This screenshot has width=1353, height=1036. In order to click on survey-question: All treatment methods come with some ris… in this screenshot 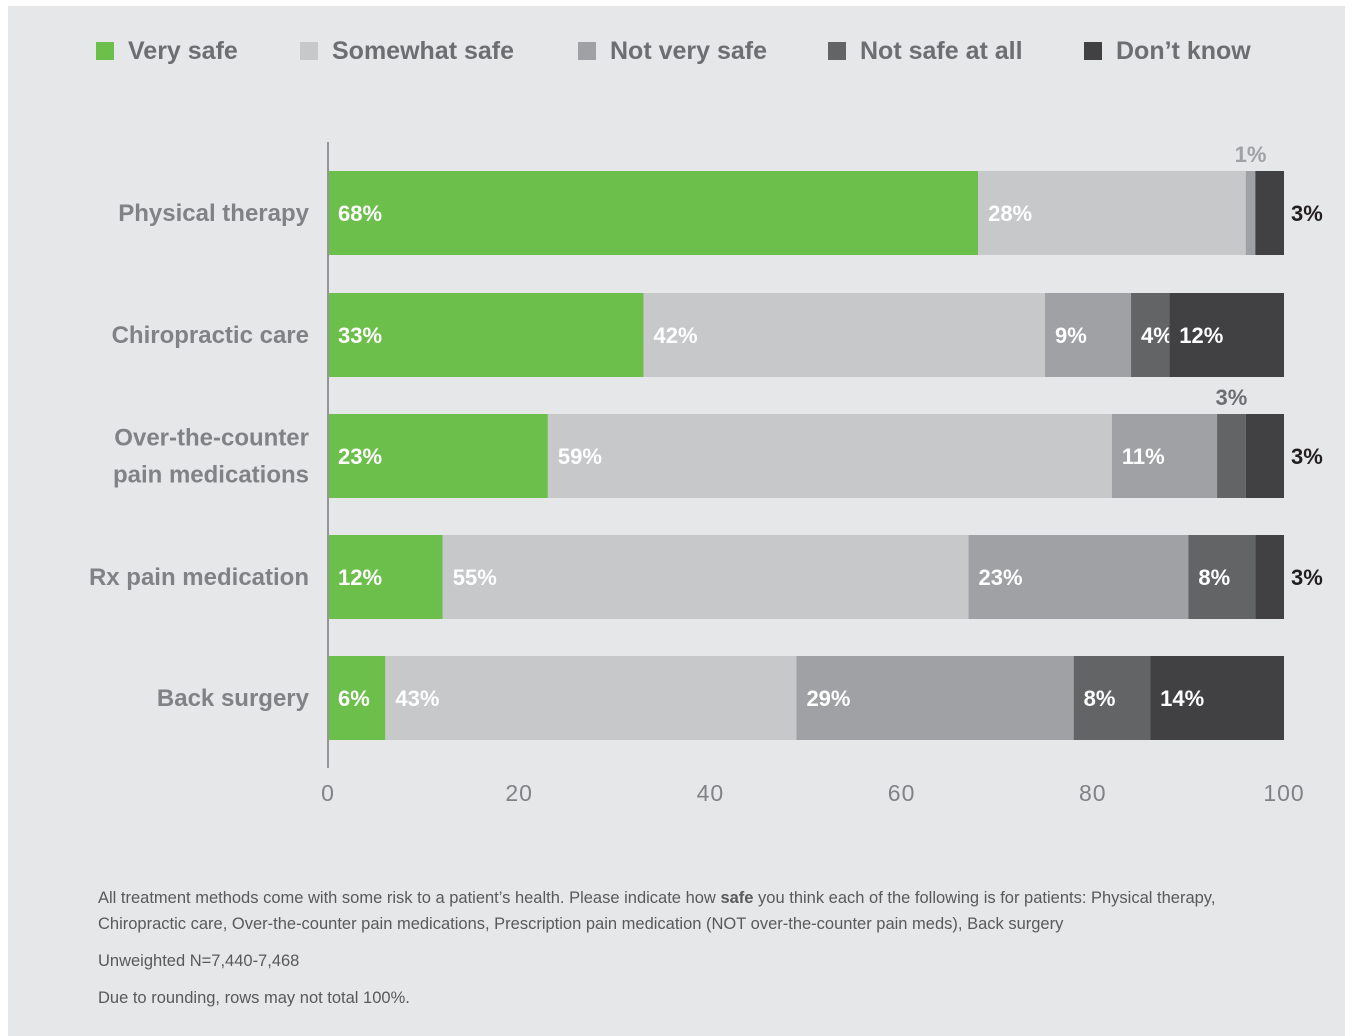, I will do `click(673, 911)`.